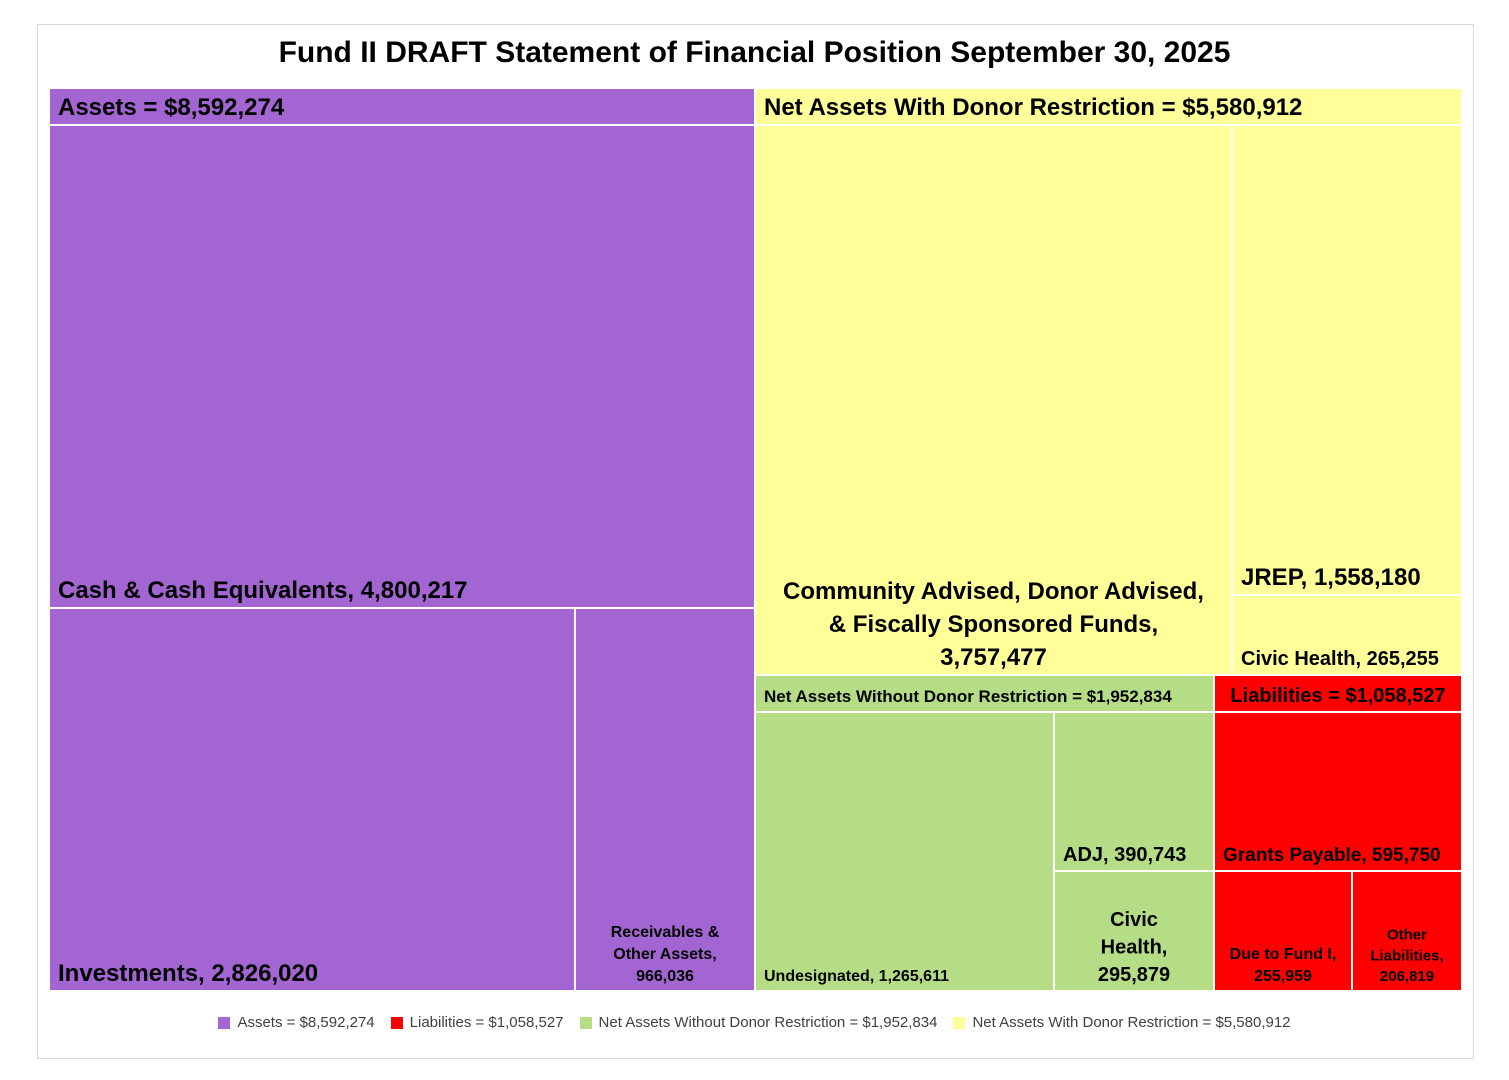 The image size is (1509, 1080). What do you see at coordinates (171, 107) in the screenshot?
I see `assets-header-label: Assets = $8,592,274` at bounding box center [171, 107].